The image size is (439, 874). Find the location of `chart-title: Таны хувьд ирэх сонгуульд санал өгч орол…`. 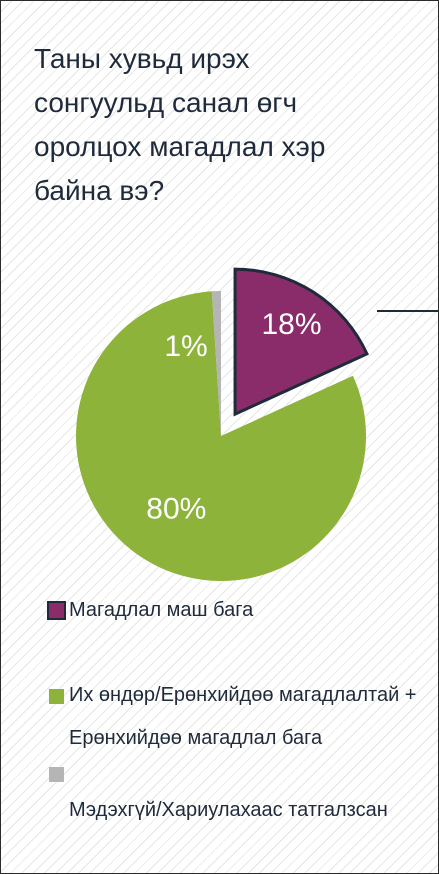

chart-title: Таны хувьд ирэх сонгуульд санал өгч орол… is located at coordinates (180, 124).